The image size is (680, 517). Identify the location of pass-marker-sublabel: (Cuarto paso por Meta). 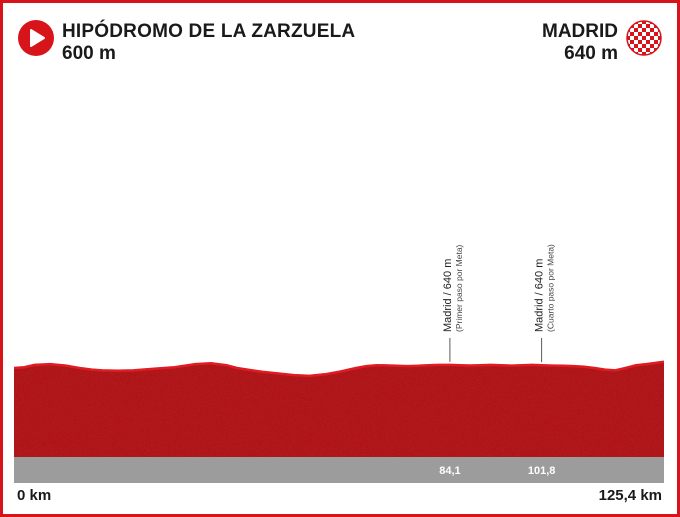
(551, 288).